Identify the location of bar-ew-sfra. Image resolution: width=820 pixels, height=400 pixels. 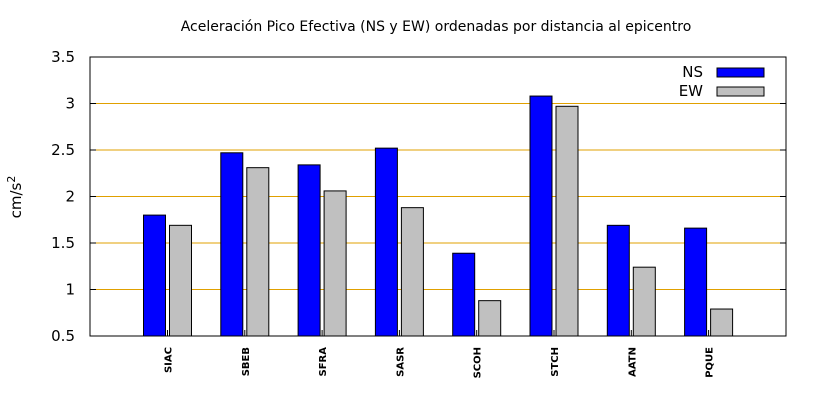
(335, 263).